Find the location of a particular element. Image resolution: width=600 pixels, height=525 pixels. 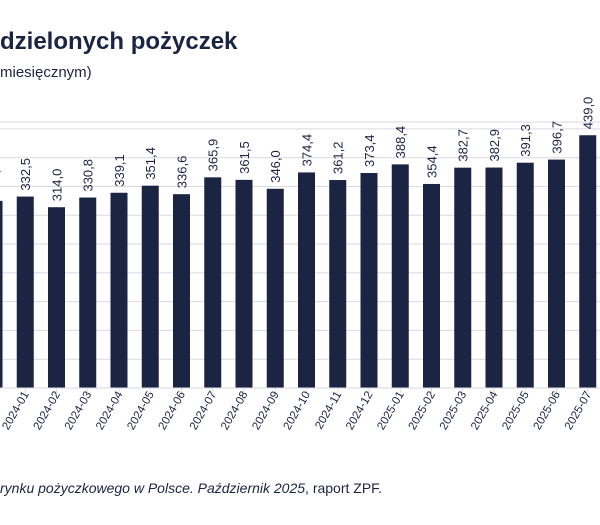

value-label-2024-09: 346,0 is located at coordinates (275, 166).